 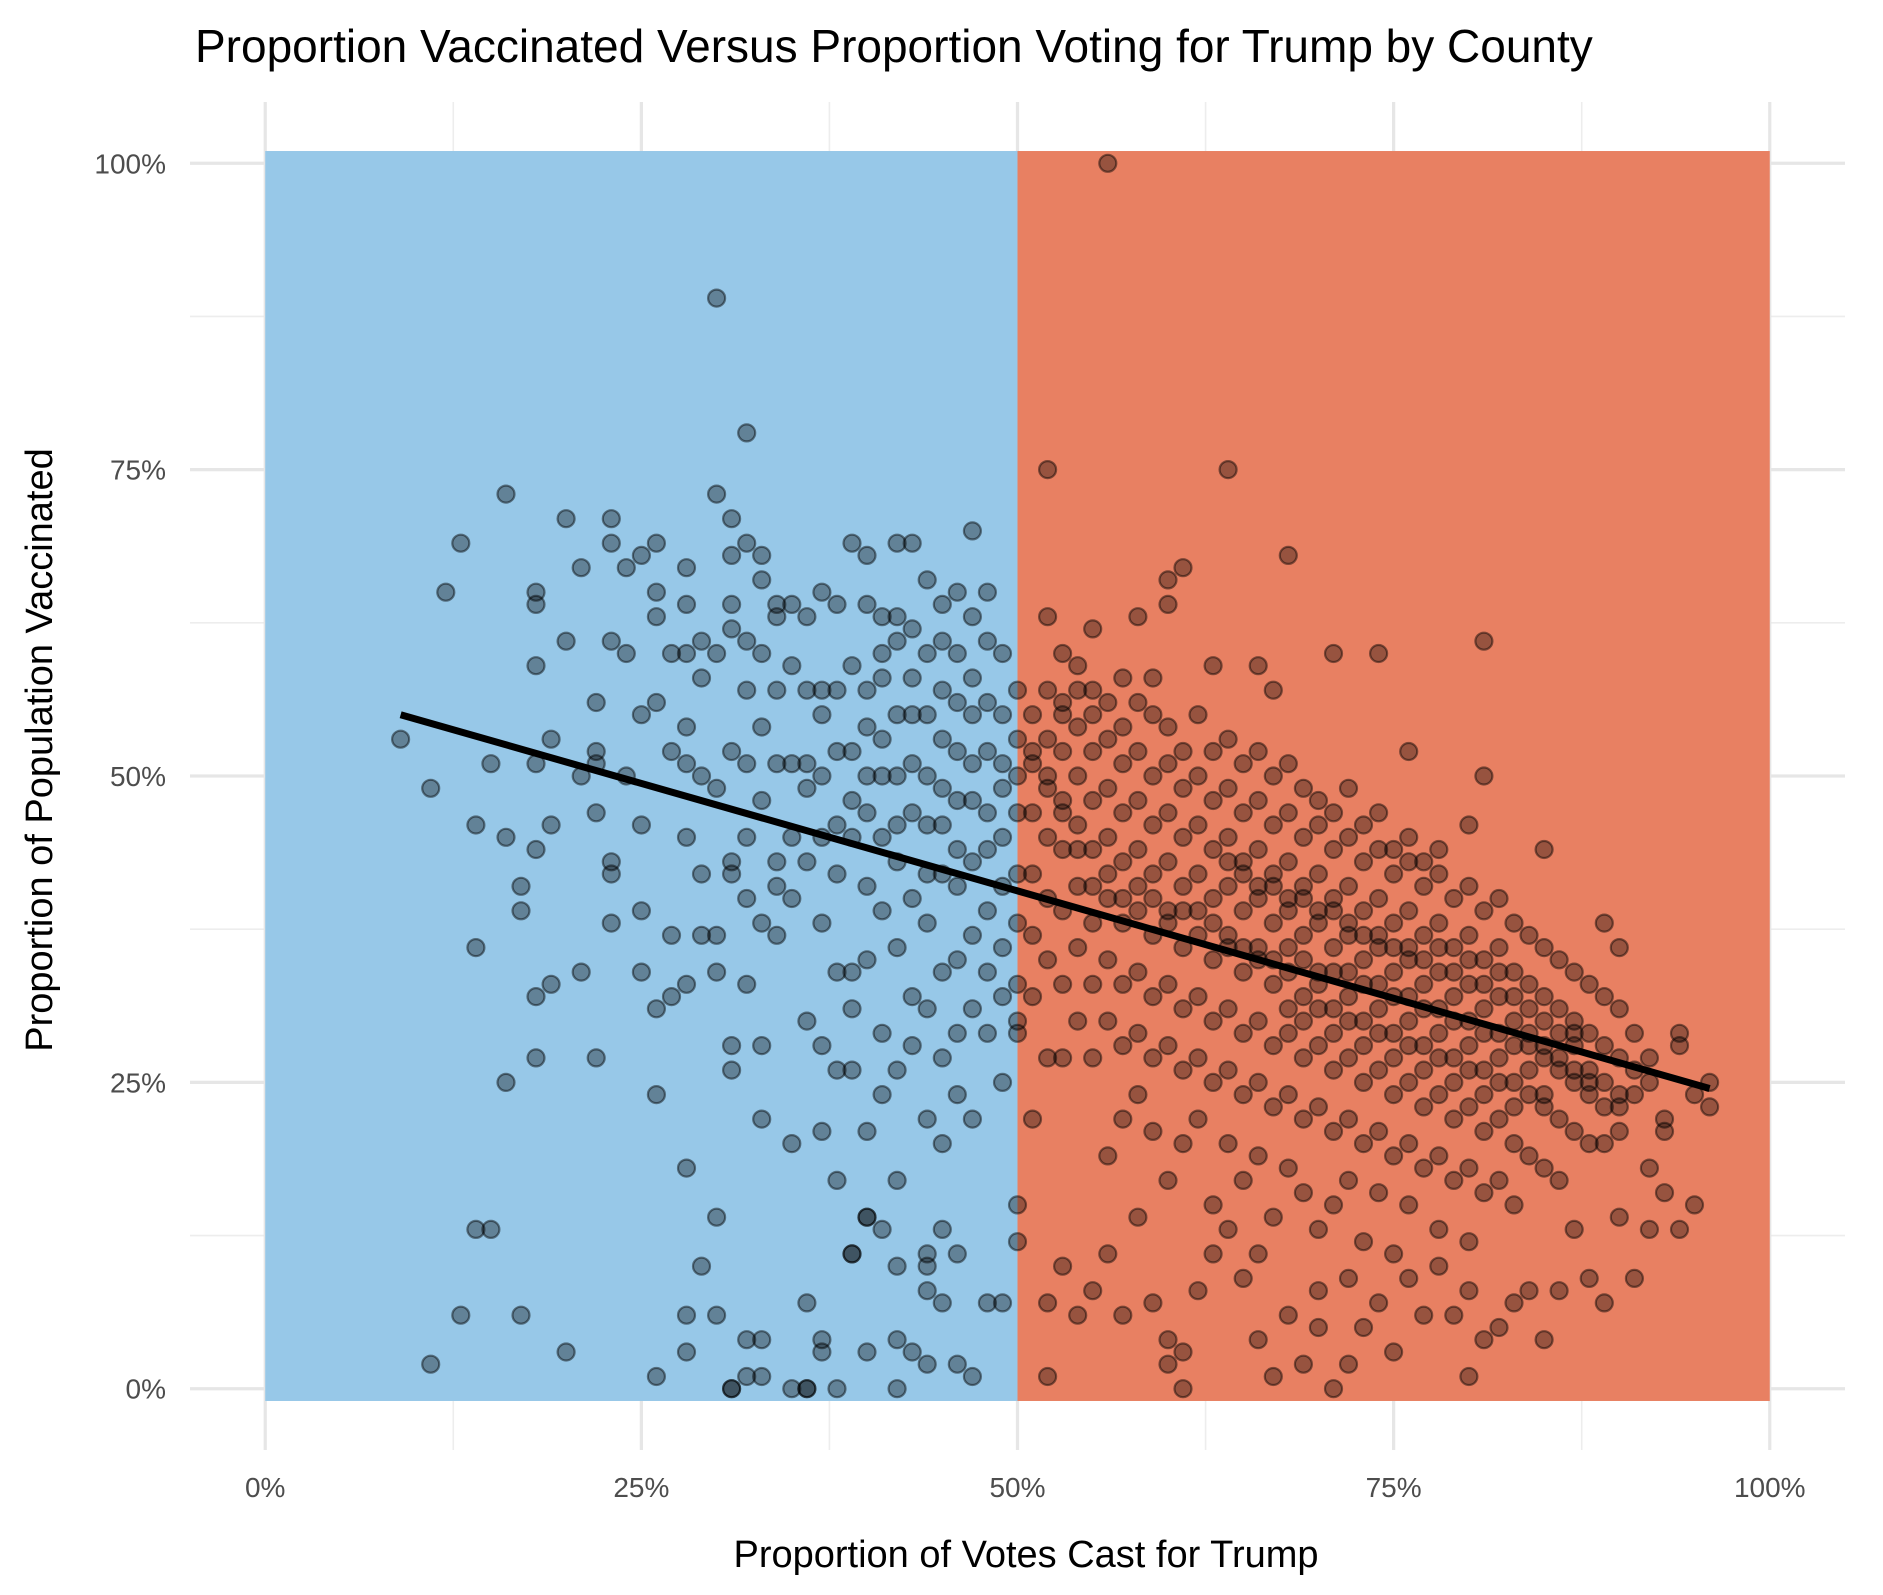 What do you see at coordinates (138, 1082) in the screenshot?
I see `y-tick-label: 25%` at bounding box center [138, 1082].